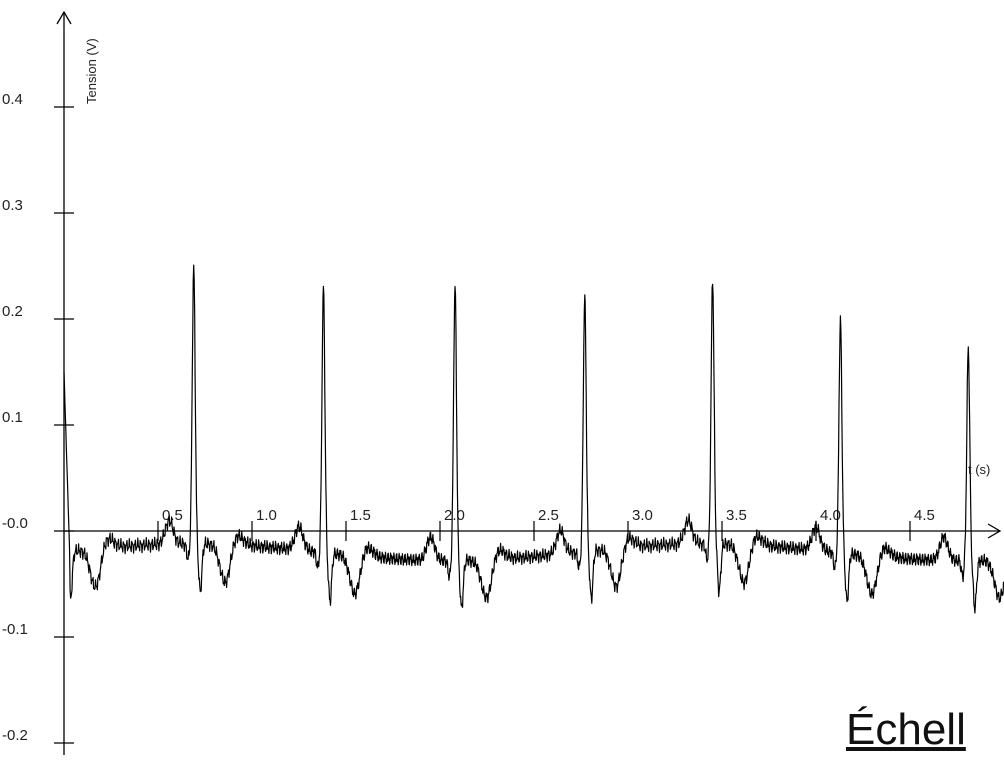  Describe the element at coordinates (12, 99) in the screenshot. I see `y-tick-label: 0.4` at that location.